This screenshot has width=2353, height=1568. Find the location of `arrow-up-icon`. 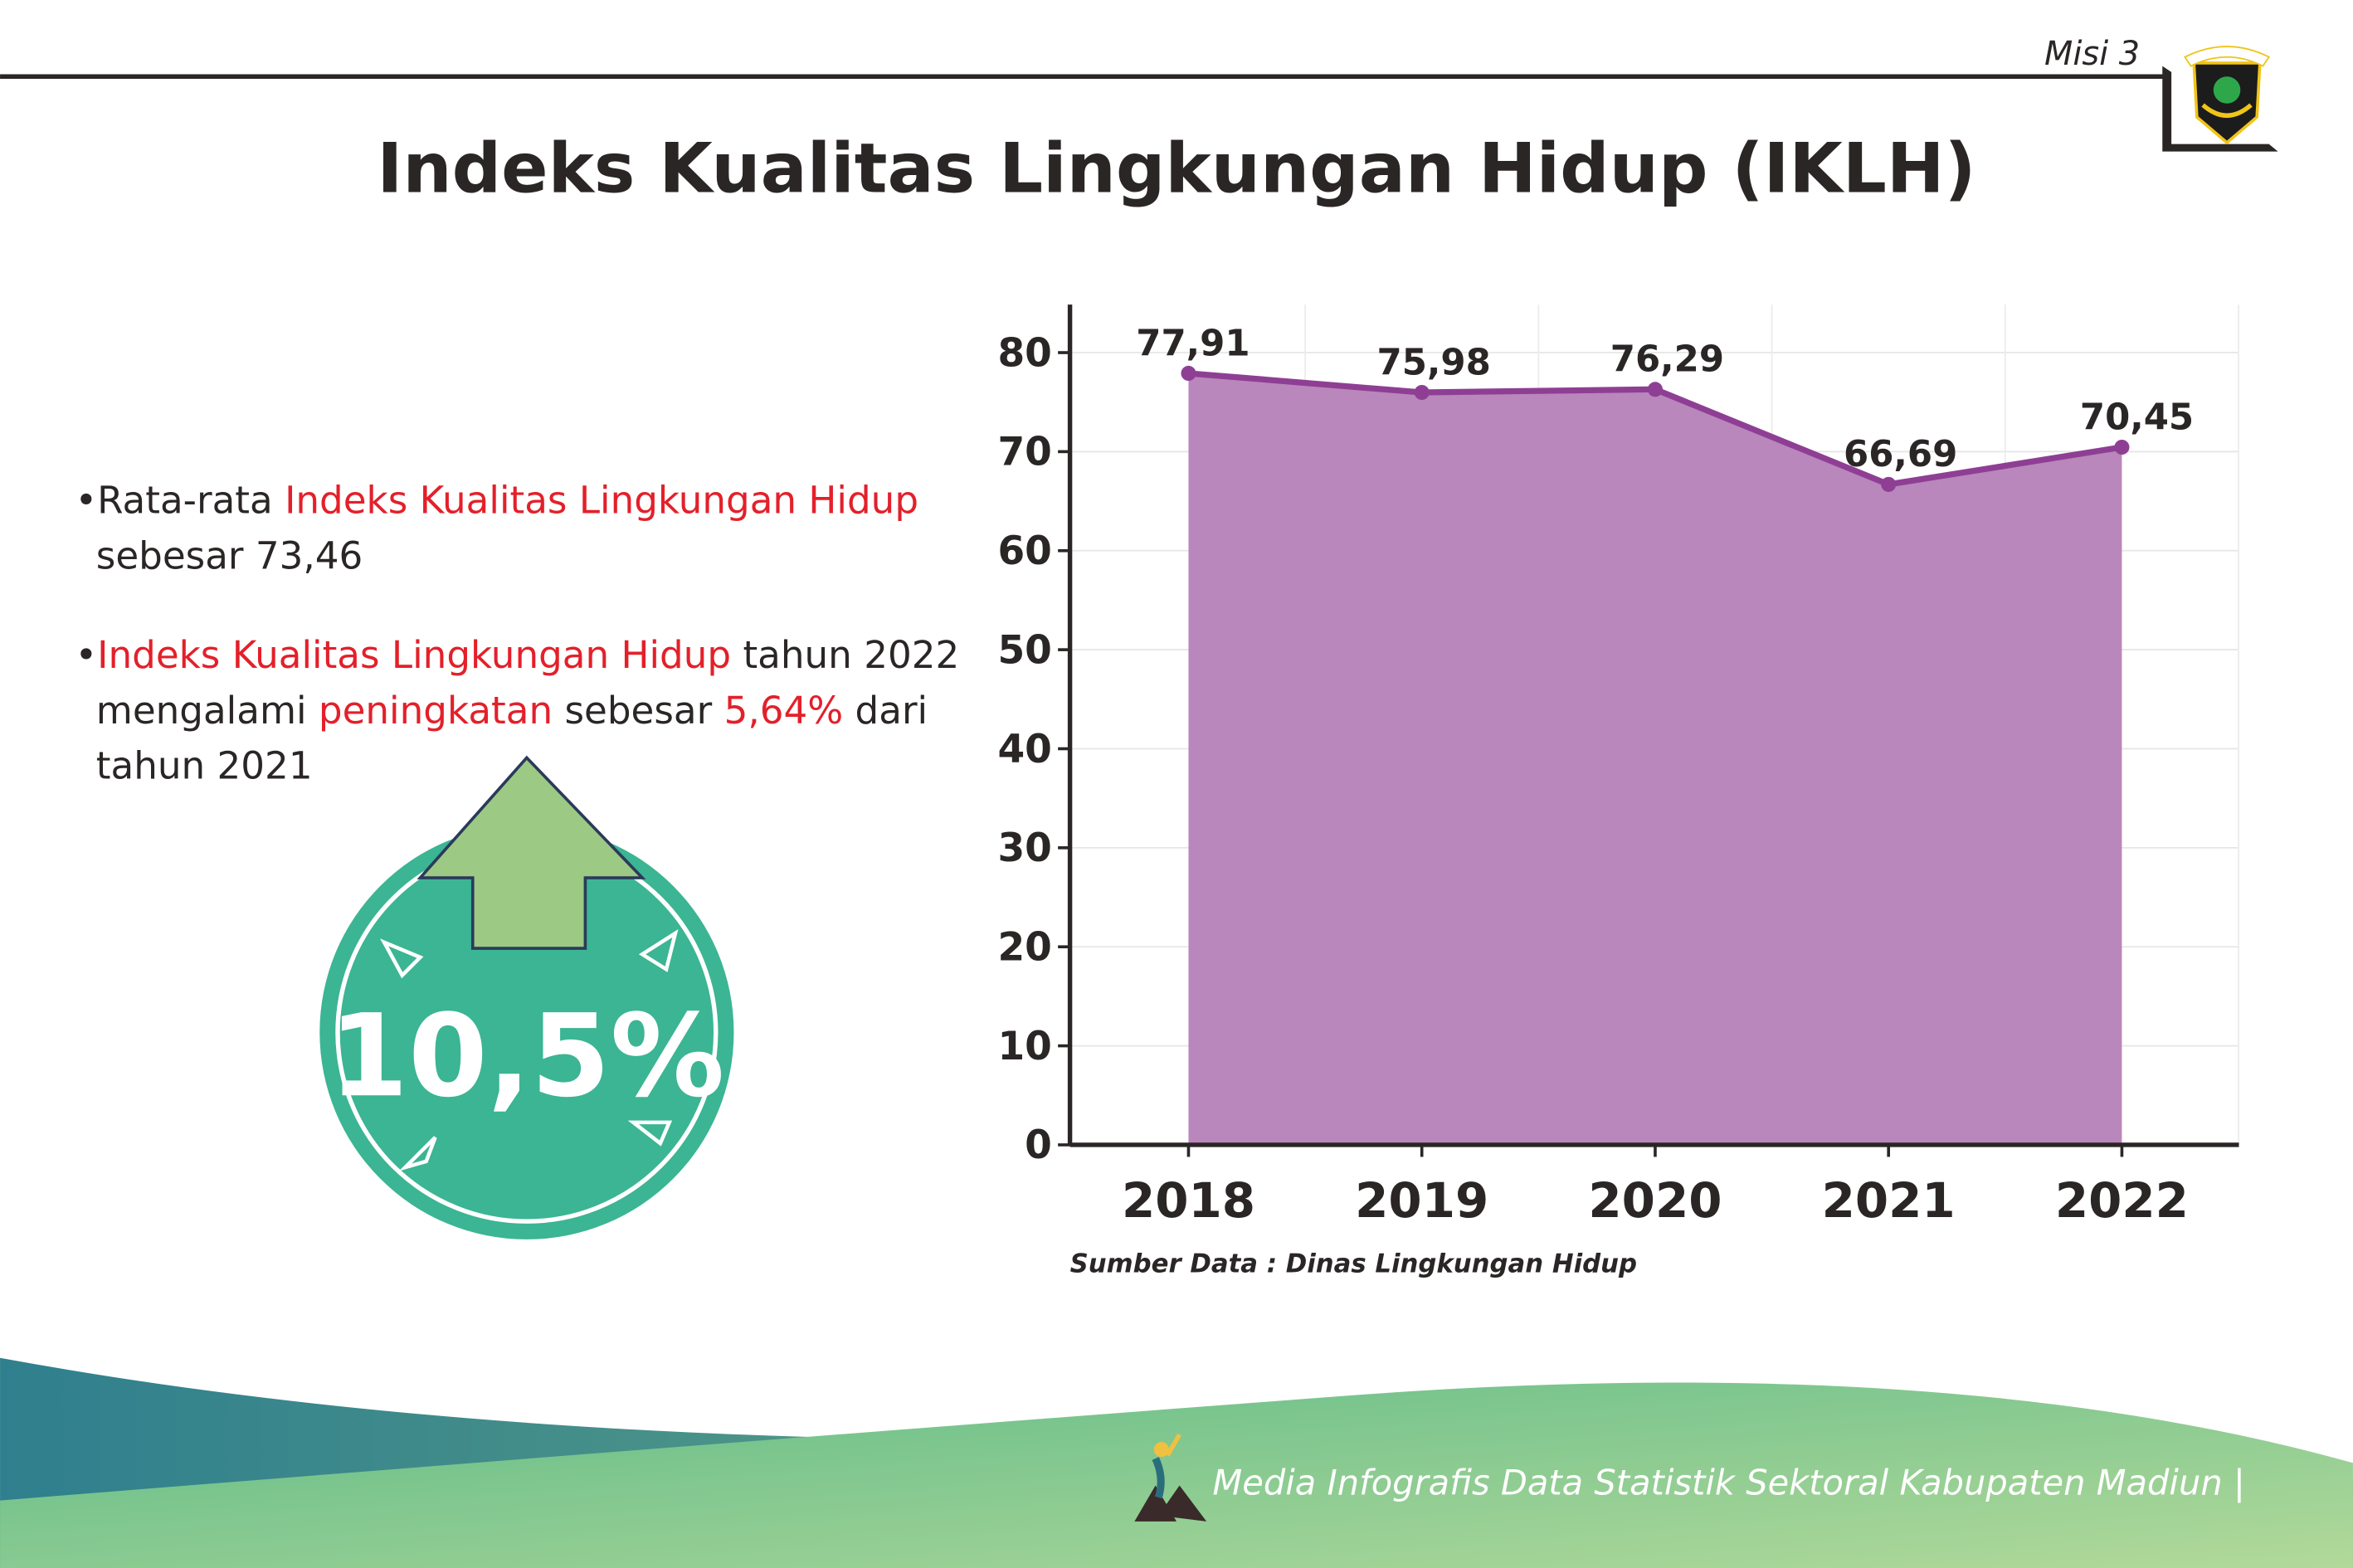

arrow-up-icon is located at coordinates (531, 852).